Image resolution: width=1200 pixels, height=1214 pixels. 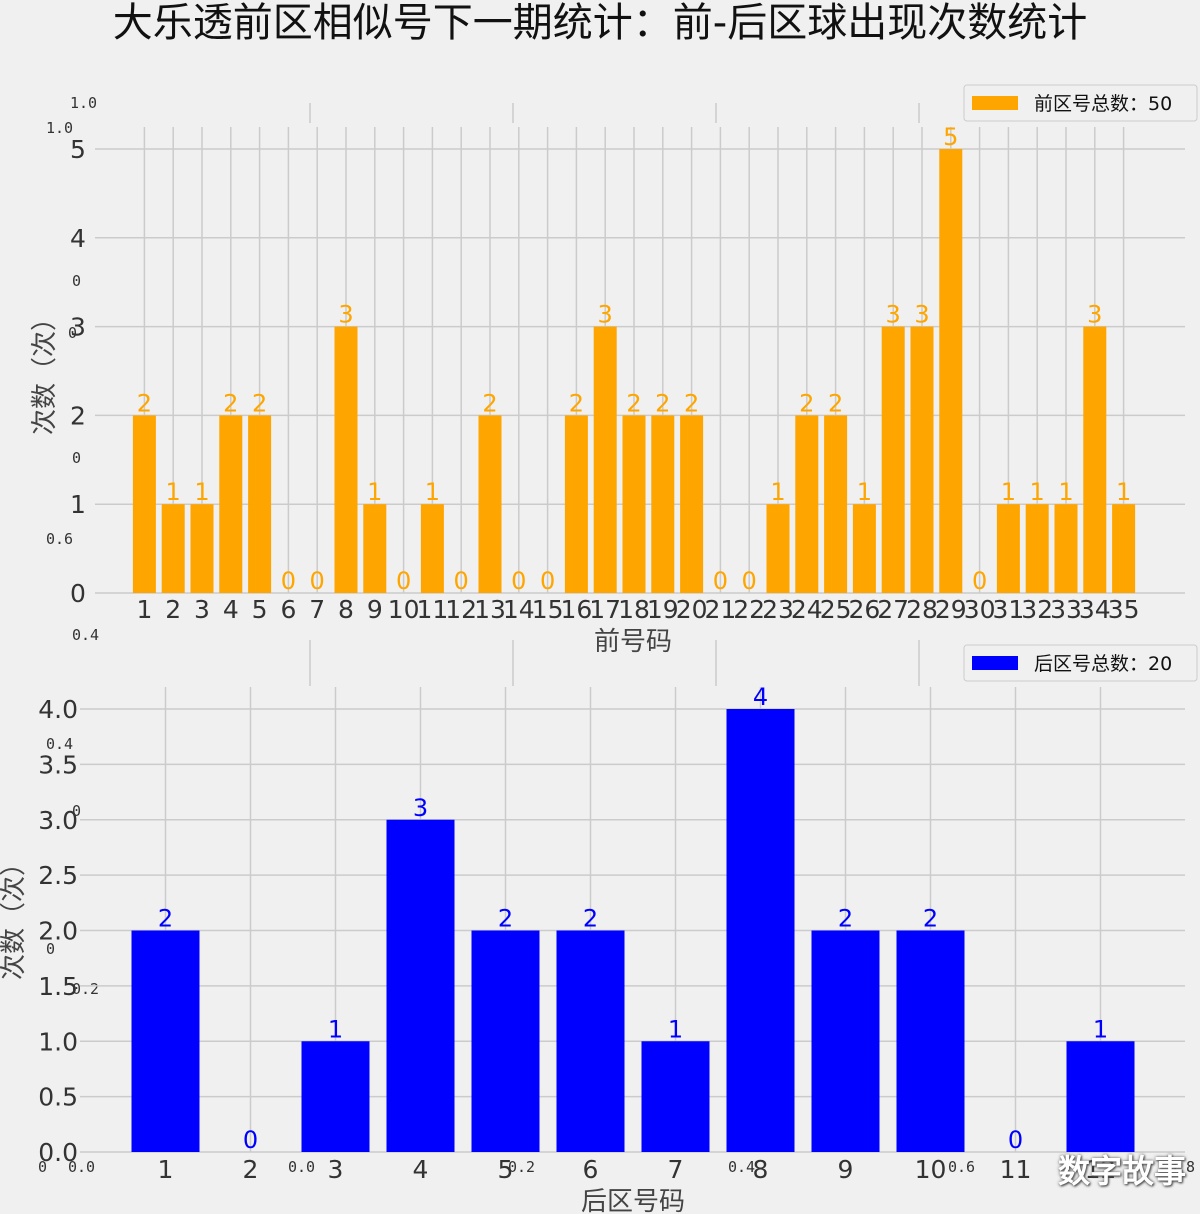 I want to click on bar-value-label: 5, so click(x=950, y=137).